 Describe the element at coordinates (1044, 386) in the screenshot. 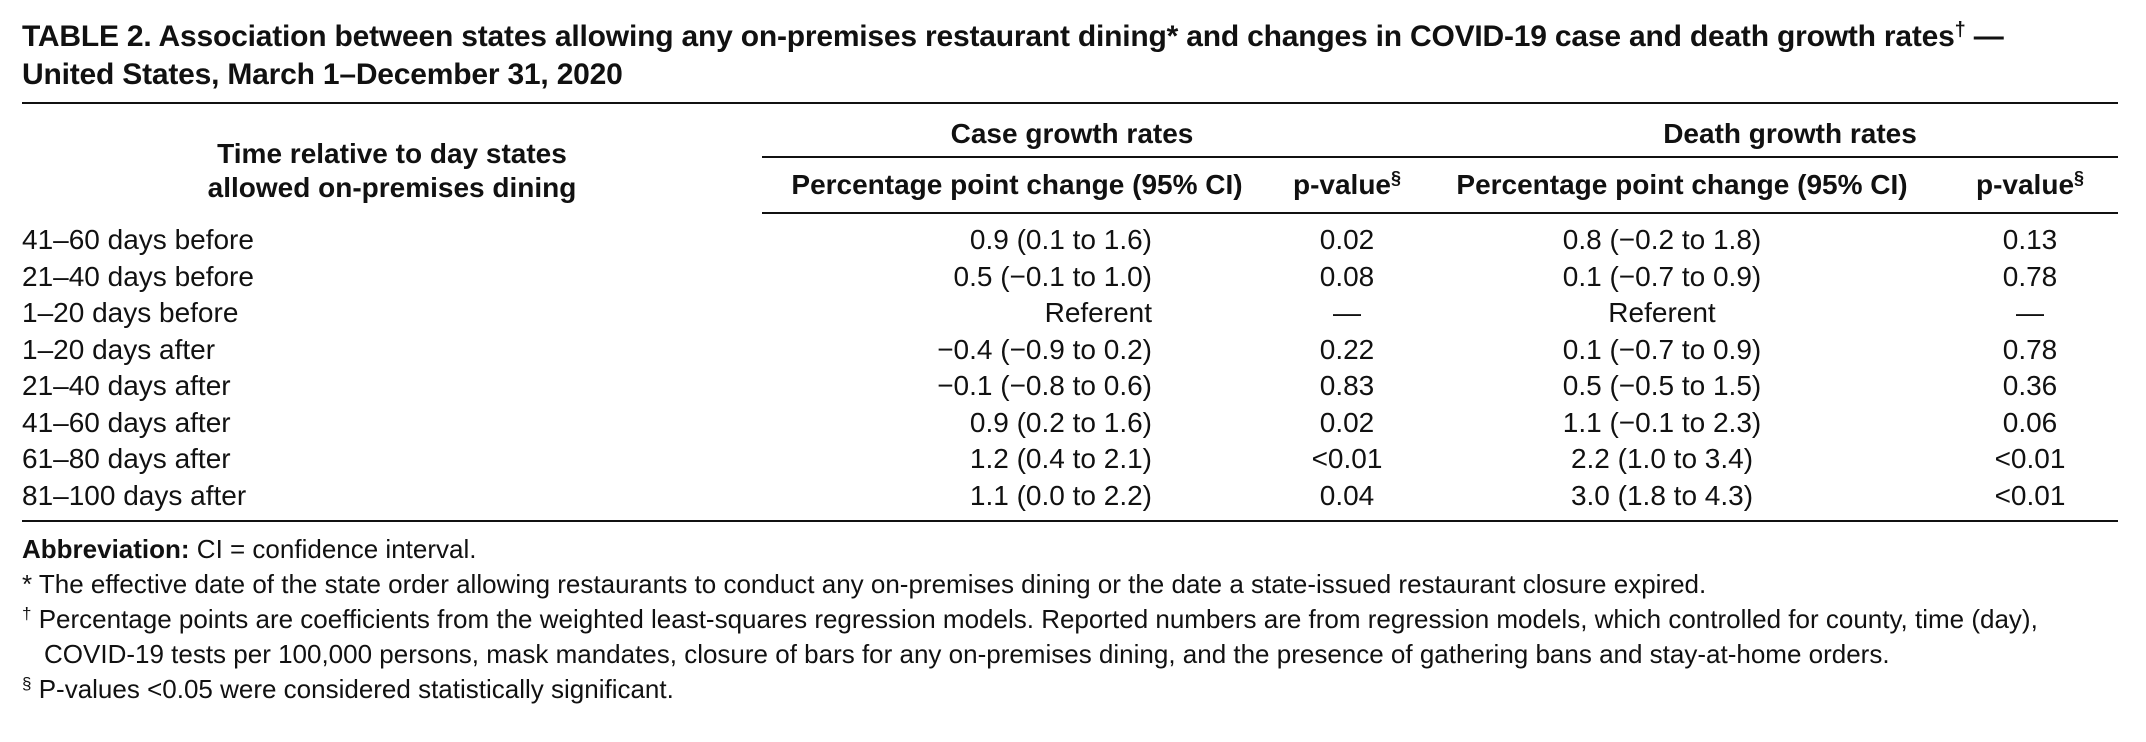

I see `case-change-cell: −0.1 (−0.8 to 0.6)` at that location.